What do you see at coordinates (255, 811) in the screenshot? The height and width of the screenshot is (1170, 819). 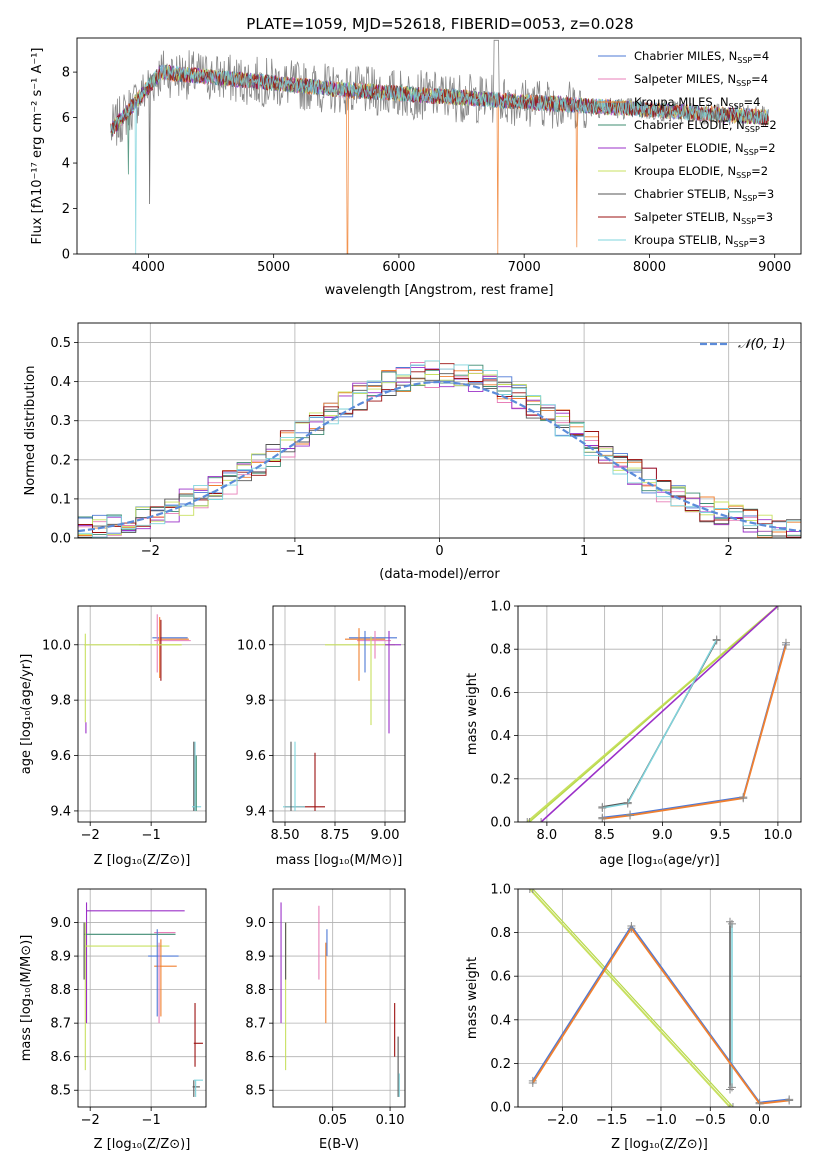 I see `y-tick-label: 9.4` at bounding box center [255, 811].